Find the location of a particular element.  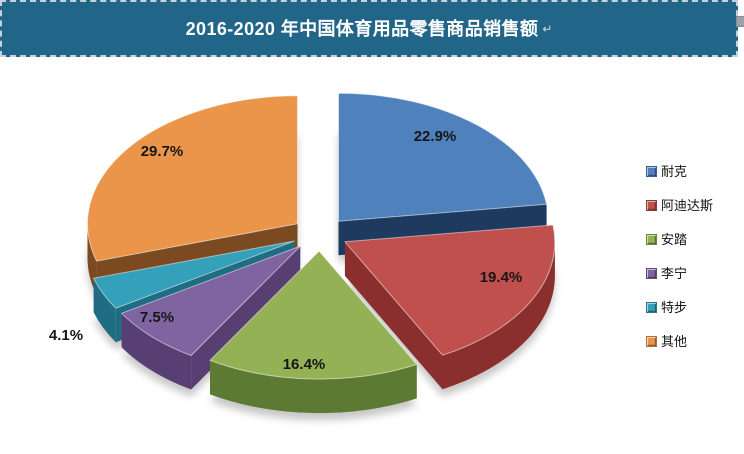

legend-item-4: 李宁 is located at coordinates (679, 273).